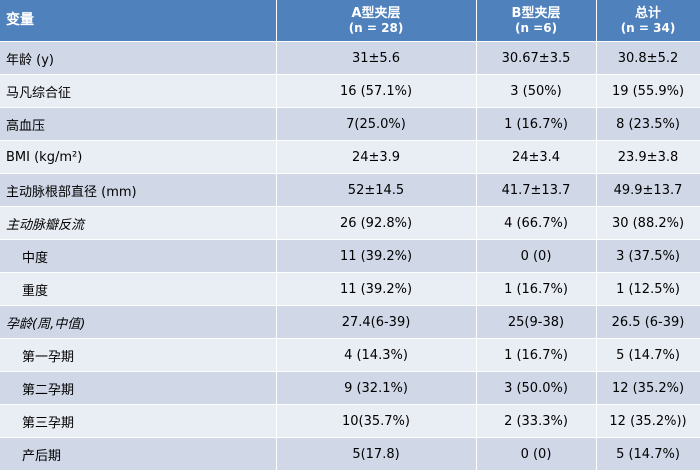  I want to click on cell-a: 9 (32.1%), so click(376, 388).